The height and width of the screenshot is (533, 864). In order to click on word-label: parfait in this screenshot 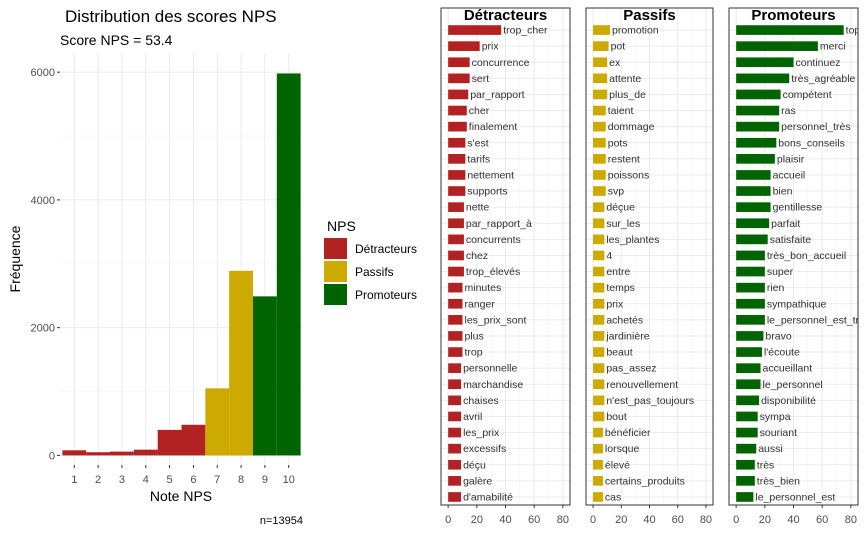, I will do `click(785, 224)`.